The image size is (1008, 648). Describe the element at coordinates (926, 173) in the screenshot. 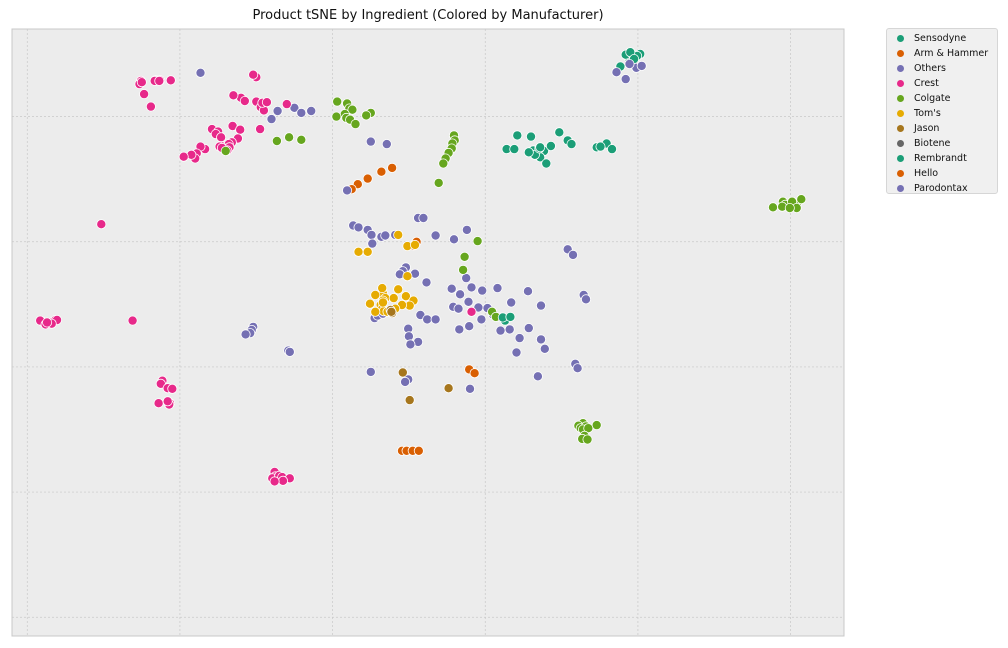

I see `legend-label: Hello` at that location.